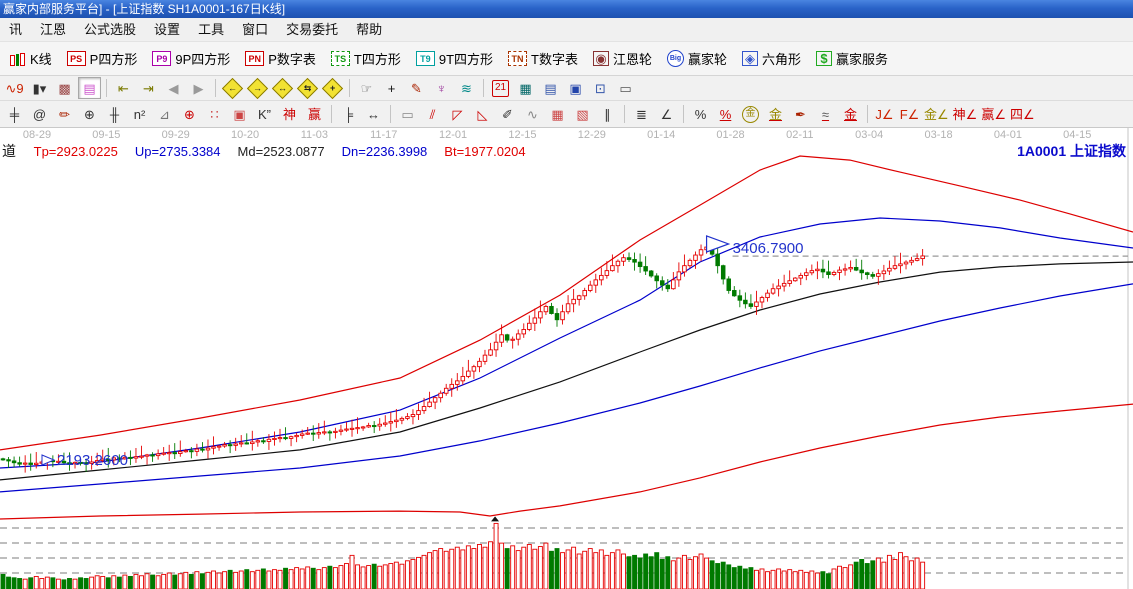 The height and width of the screenshot is (589, 1133). Describe the element at coordinates (264, 114) in the screenshot. I see `k-double-prime-icon: K”` at that location.